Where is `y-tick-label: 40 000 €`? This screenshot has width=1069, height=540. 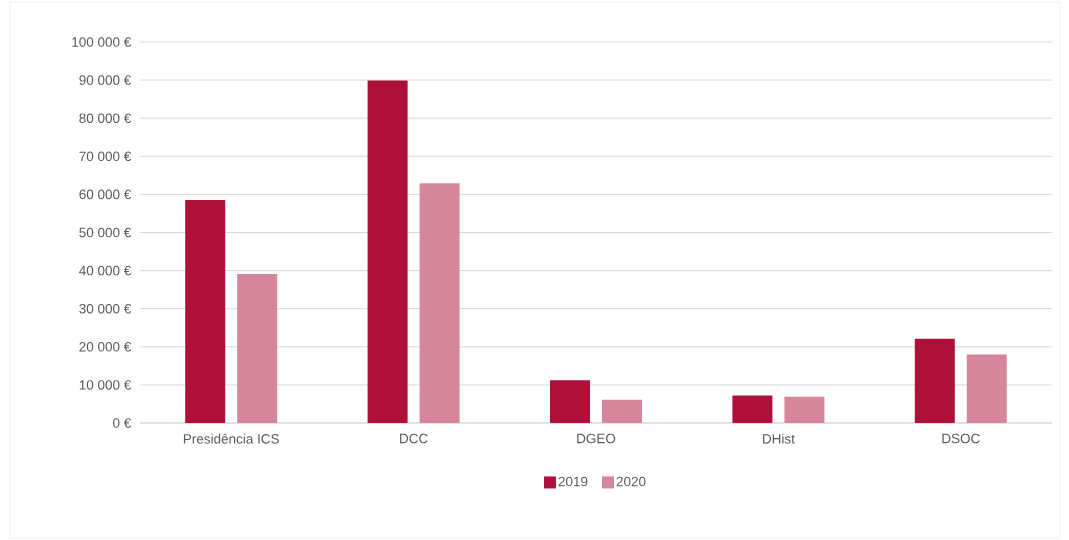 y-tick-label: 40 000 € is located at coordinates (105, 270).